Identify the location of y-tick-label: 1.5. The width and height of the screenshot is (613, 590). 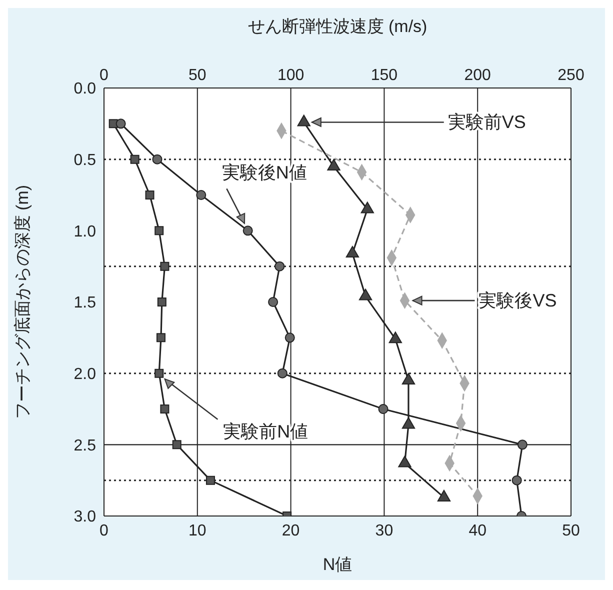
(85, 303).